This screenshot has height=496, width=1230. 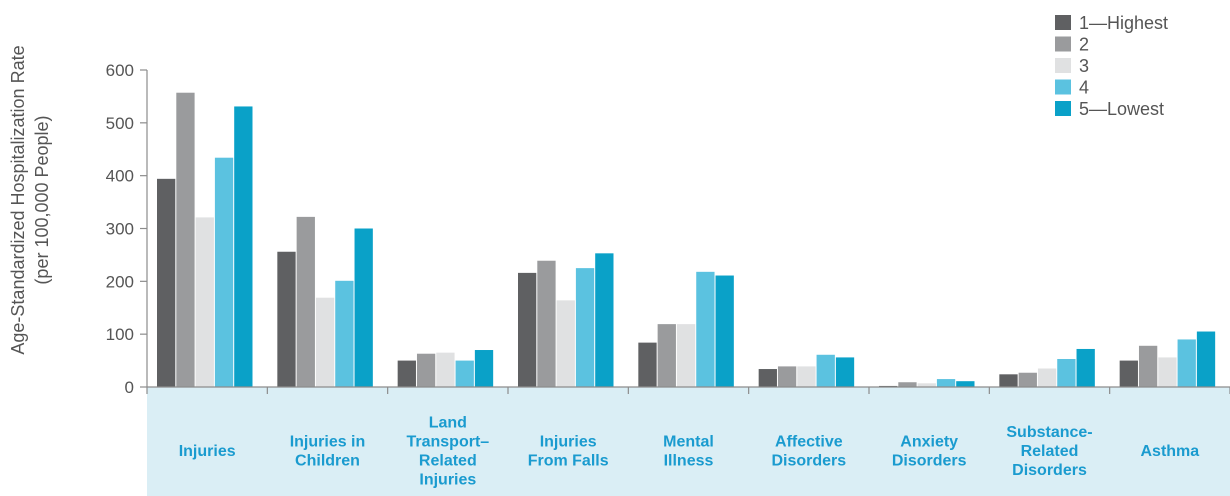 What do you see at coordinates (688, 390) in the screenshot?
I see `x-axis` at bounding box center [688, 390].